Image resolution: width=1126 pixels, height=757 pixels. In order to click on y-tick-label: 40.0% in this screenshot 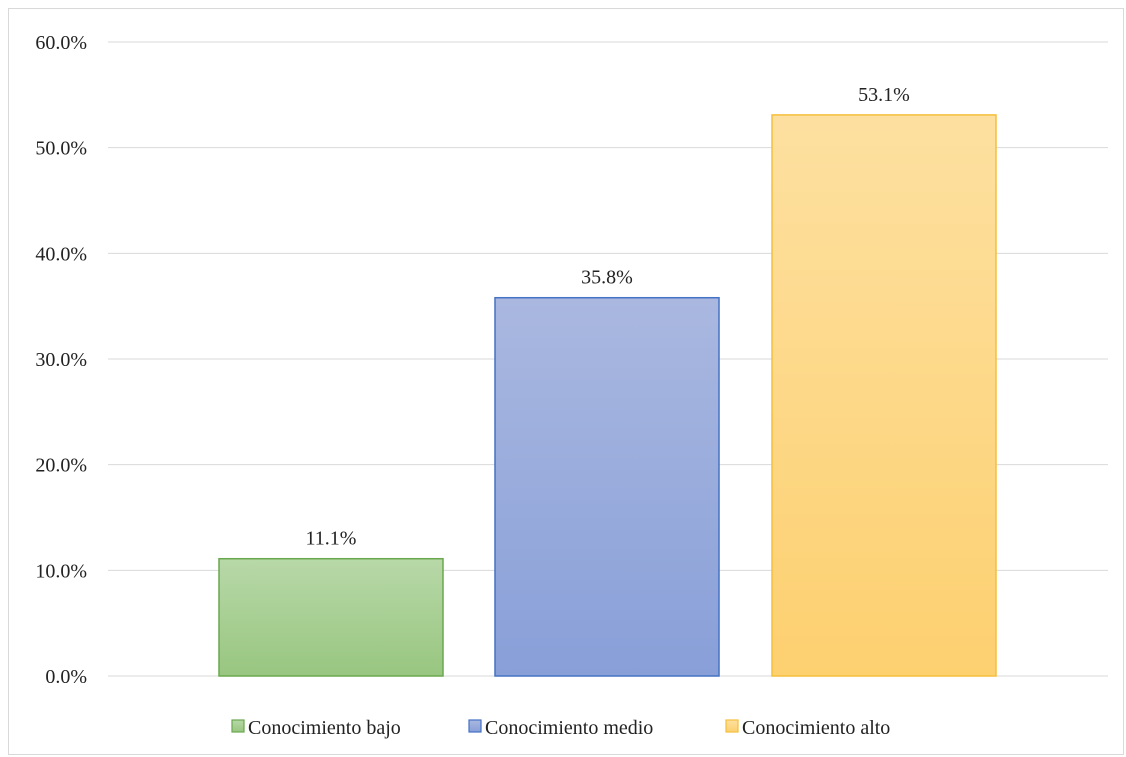, I will do `click(61, 254)`.